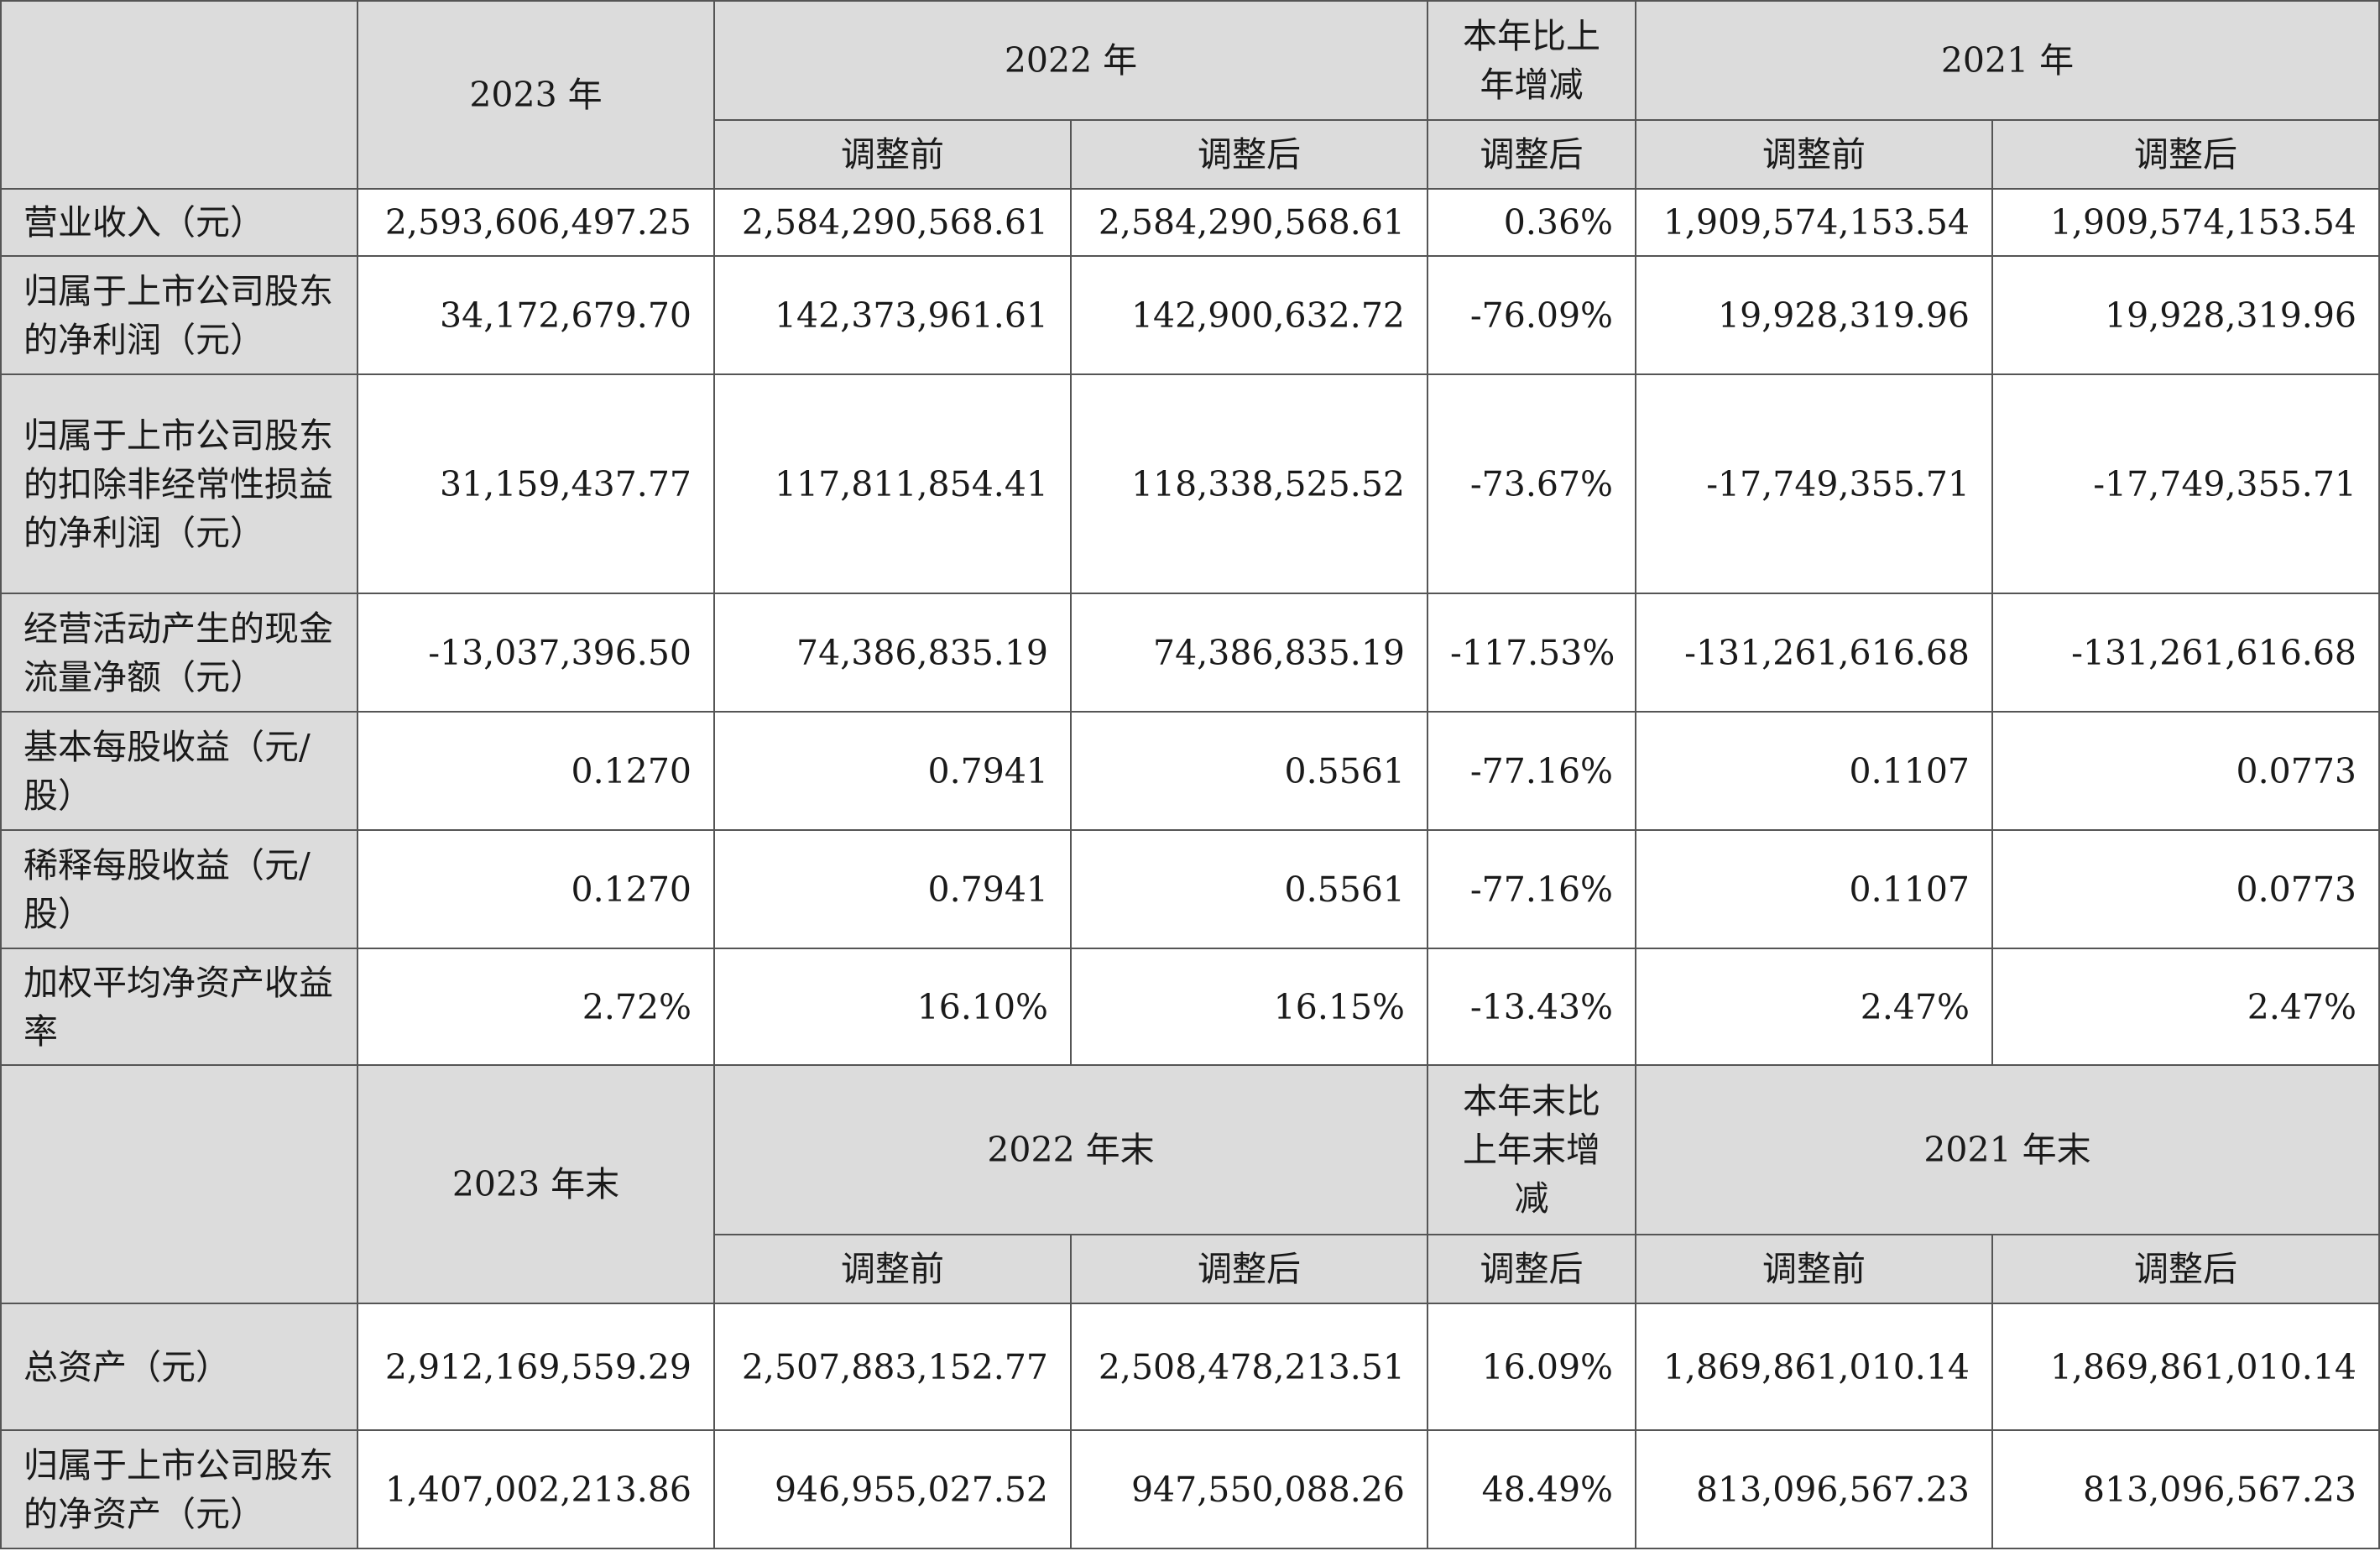  What do you see at coordinates (1070, 60) in the screenshot?
I see `header-2022: 2022 年` at bounding box center [1070, 60].